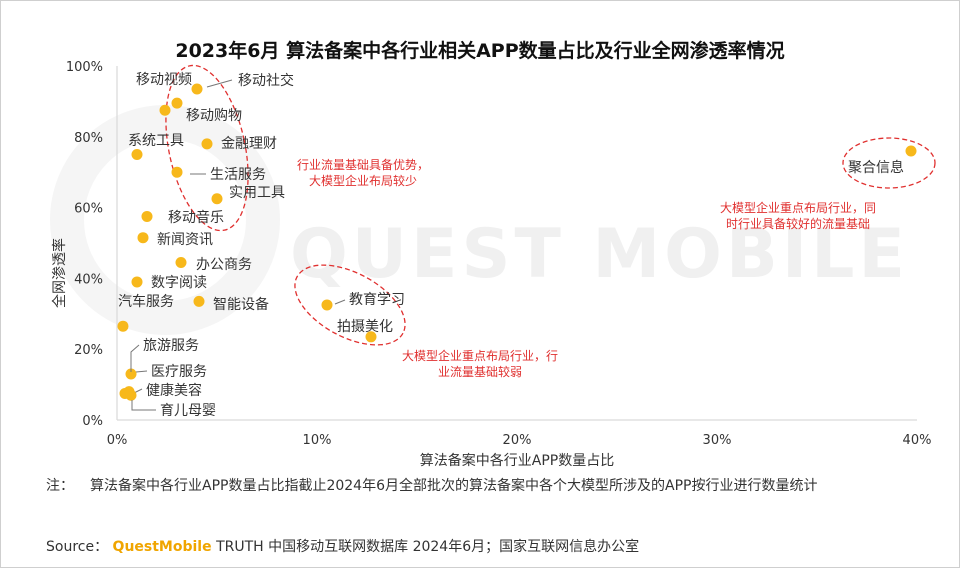  Describe the element at coordinates (266, 80) in the screenshot. I see `data-point-label: 移动社交` at that location.